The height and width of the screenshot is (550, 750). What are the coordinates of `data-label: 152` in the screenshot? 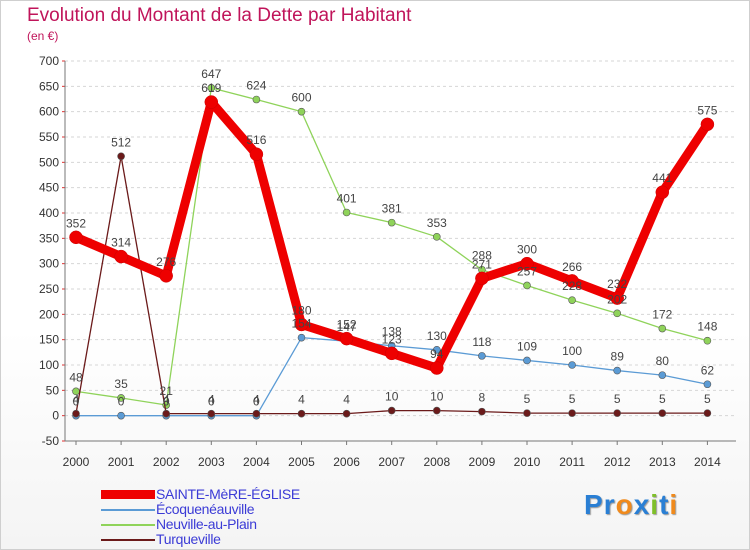 It's located at (347, 325).